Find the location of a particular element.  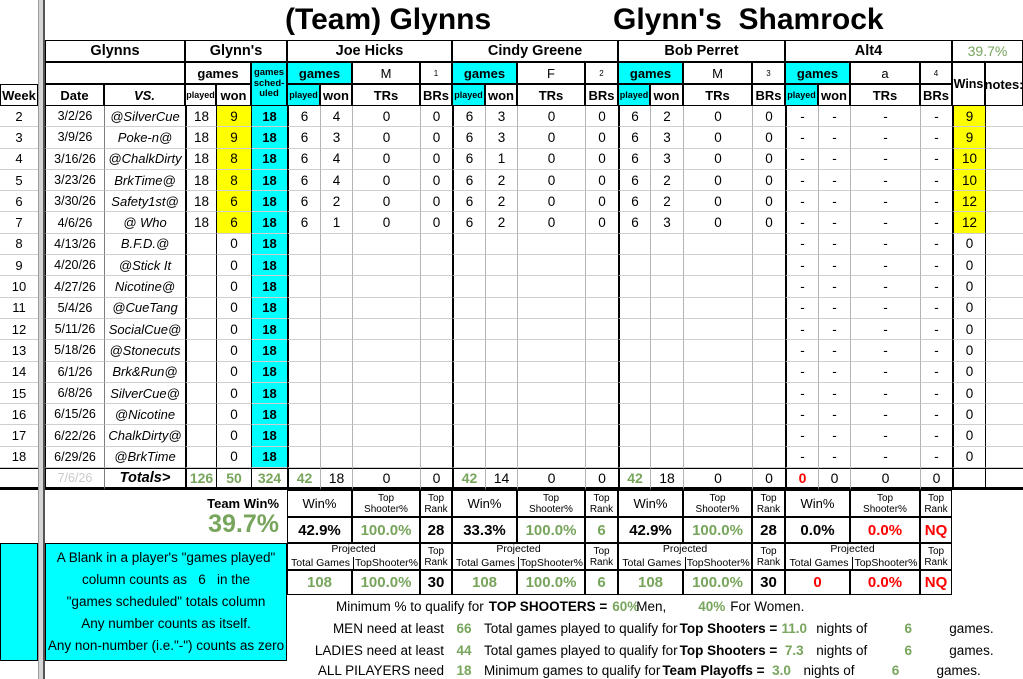

cell-won: - is located at coordinates (834, 266).